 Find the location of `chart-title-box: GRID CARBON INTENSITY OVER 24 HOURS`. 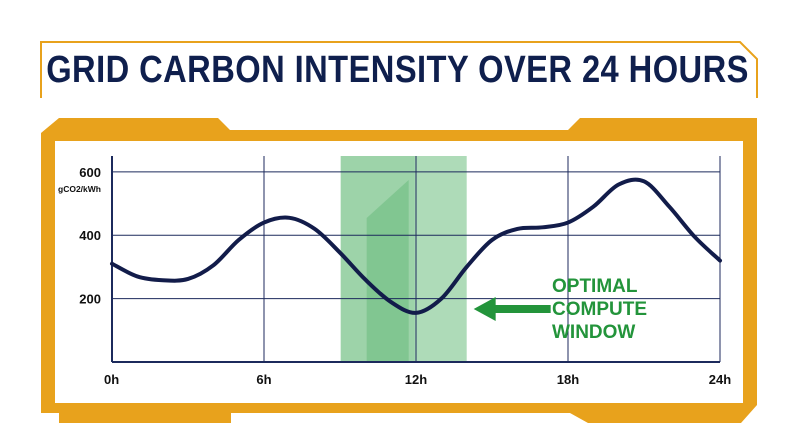

chart-title-box: GRID CARBON INTENSITY OVER 24 HOURS is located at coordinates (398, 70).